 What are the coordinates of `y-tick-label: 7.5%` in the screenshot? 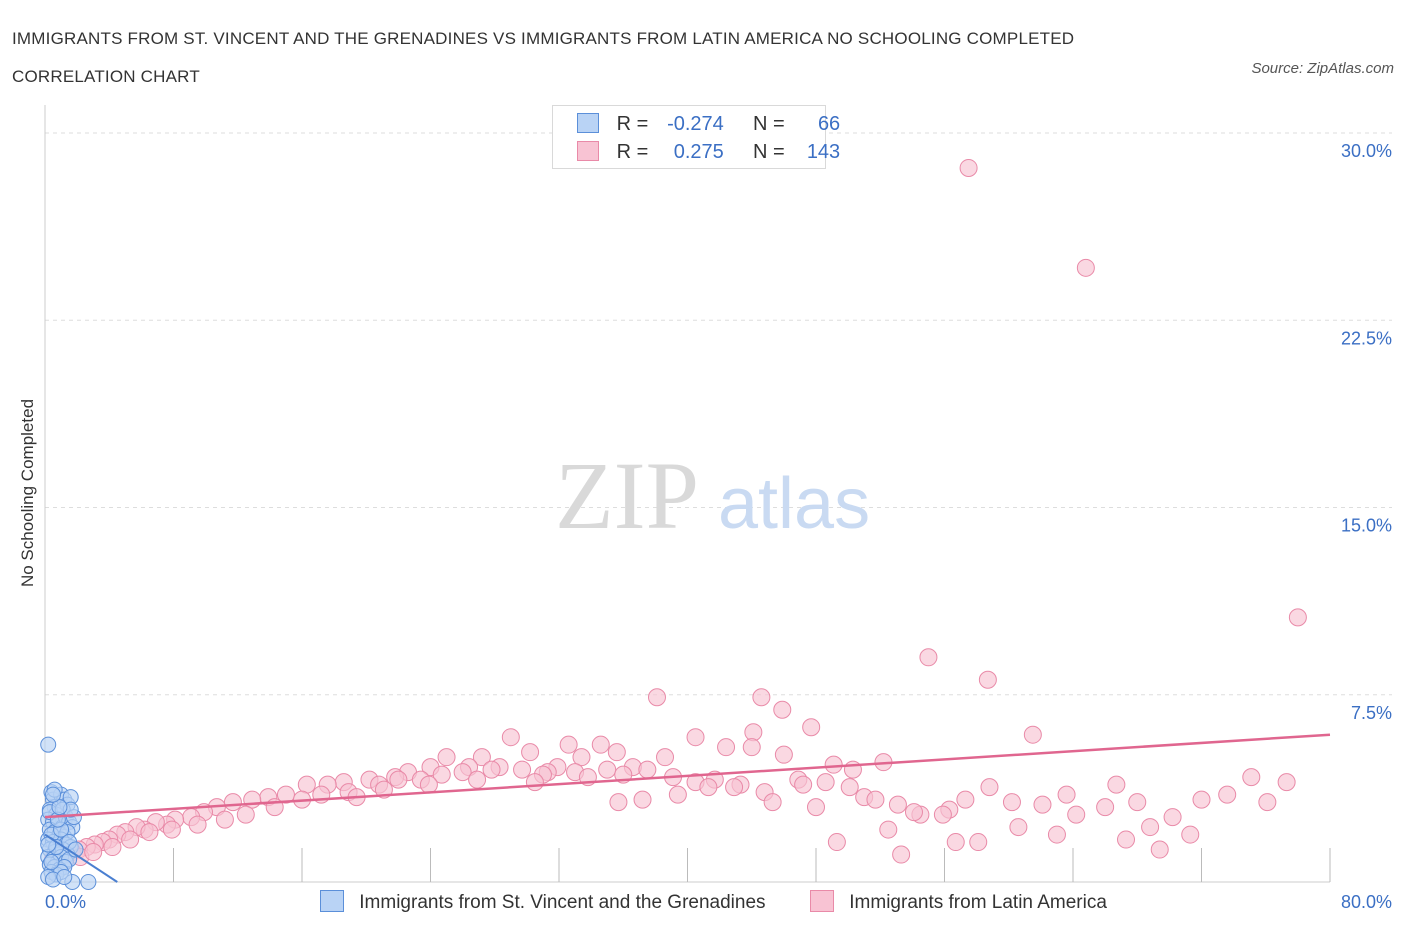 It's located at (1371, 713).